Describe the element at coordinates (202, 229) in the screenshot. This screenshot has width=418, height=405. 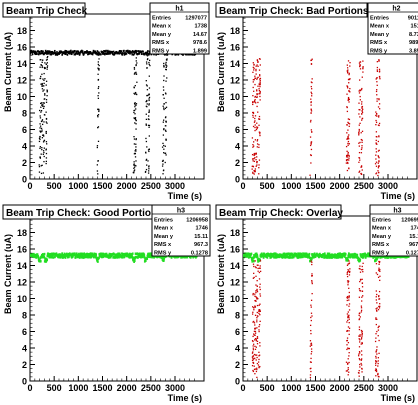
I see `stats-value: 1746` at that location.